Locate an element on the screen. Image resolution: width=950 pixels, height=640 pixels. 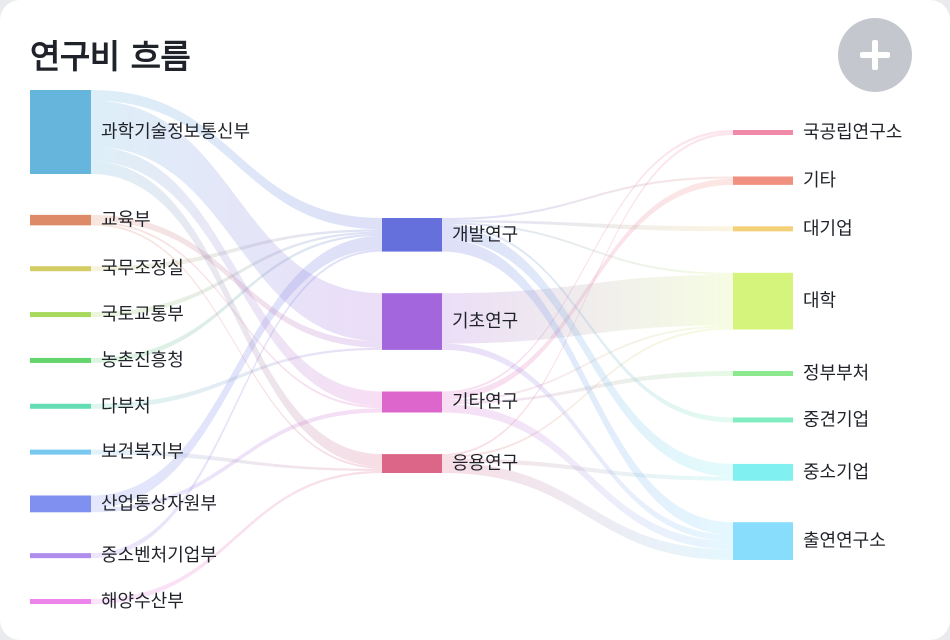
page-title: 연구비 흐름 is located at coordinates (110, 56).